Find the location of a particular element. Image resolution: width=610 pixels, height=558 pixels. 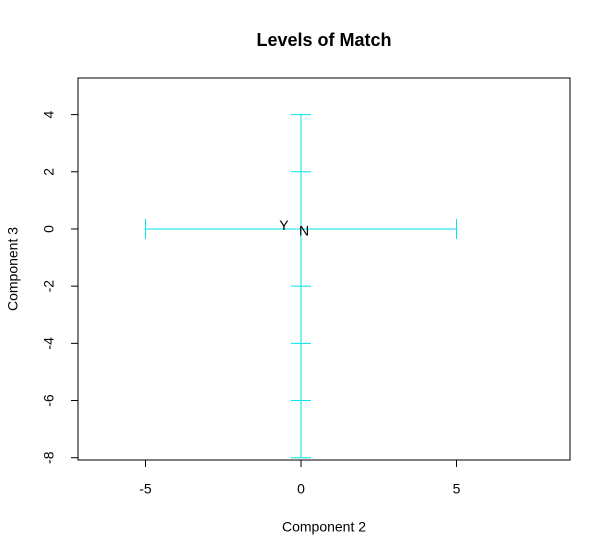

x-axis-label: Component 2 is located at coordinates (324, 527).